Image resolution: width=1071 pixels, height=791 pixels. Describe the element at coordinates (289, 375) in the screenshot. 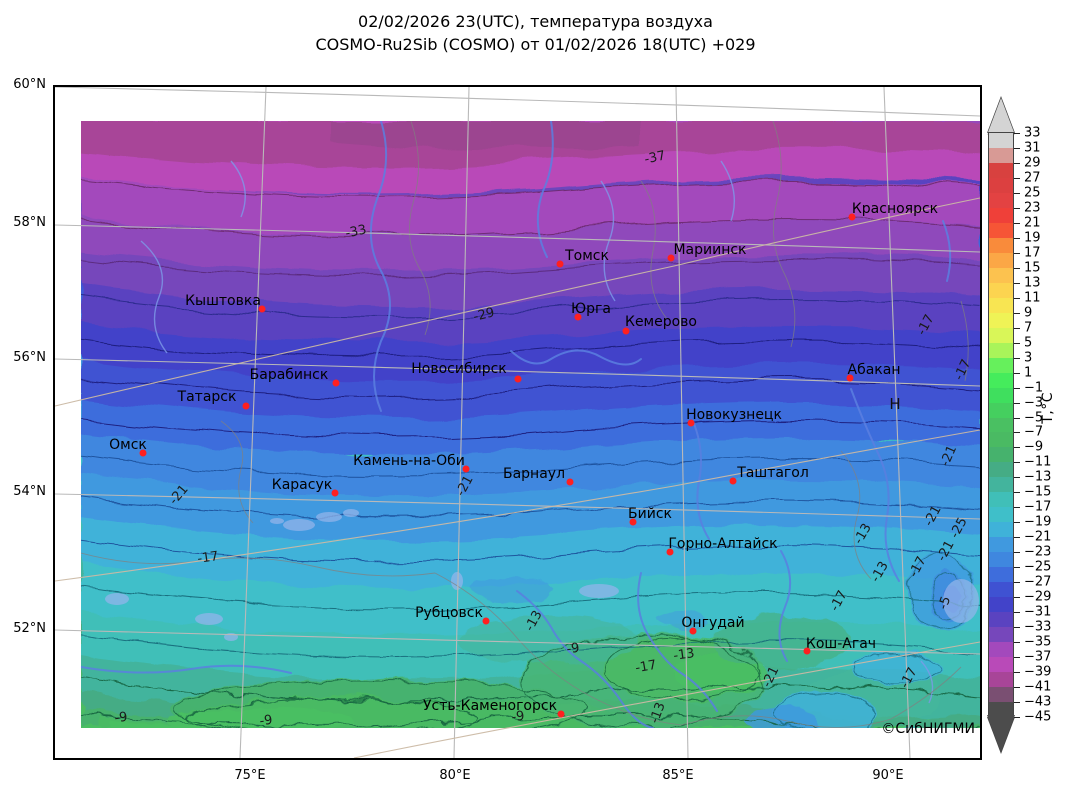

I see `city-label: Барабинск` at that location.